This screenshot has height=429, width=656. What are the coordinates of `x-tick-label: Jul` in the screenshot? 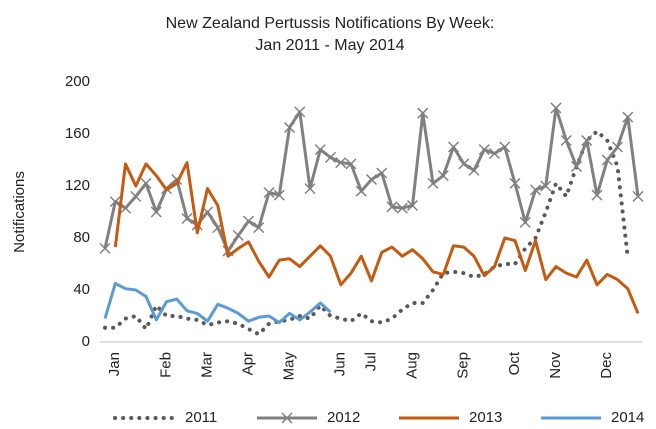 It's located at (370, 361).